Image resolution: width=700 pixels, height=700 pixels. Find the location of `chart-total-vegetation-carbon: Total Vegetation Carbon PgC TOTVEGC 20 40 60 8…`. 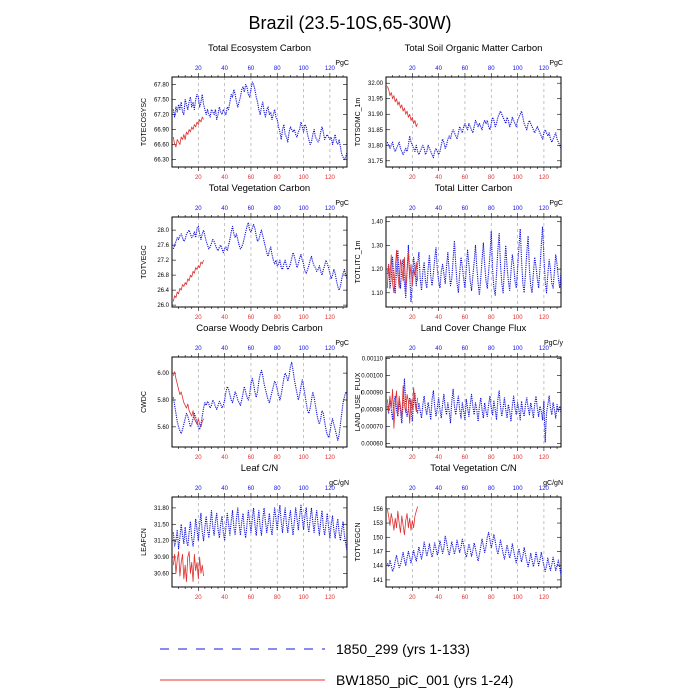

chart-total-vegetation-carbon: Total Vegetation Carbon PgC TOTVEGC 20 40 60 8… is located at coordinates (245, 252).